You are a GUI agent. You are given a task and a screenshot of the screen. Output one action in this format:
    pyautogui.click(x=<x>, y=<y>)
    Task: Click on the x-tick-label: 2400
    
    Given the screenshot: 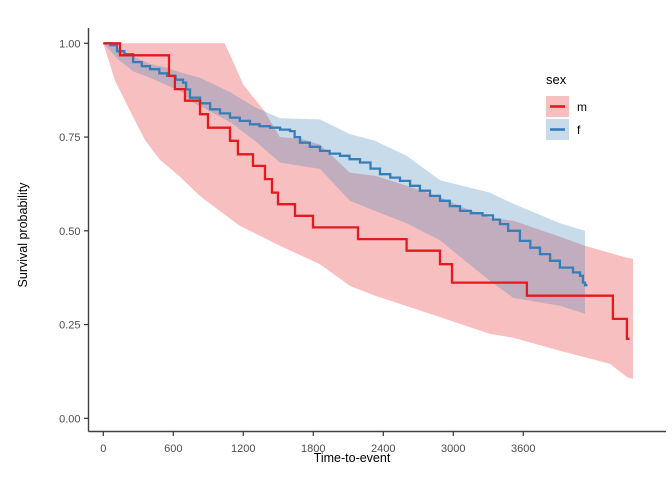 What is the action you would take?
    pyautogui.click(x=383, y=449)
    